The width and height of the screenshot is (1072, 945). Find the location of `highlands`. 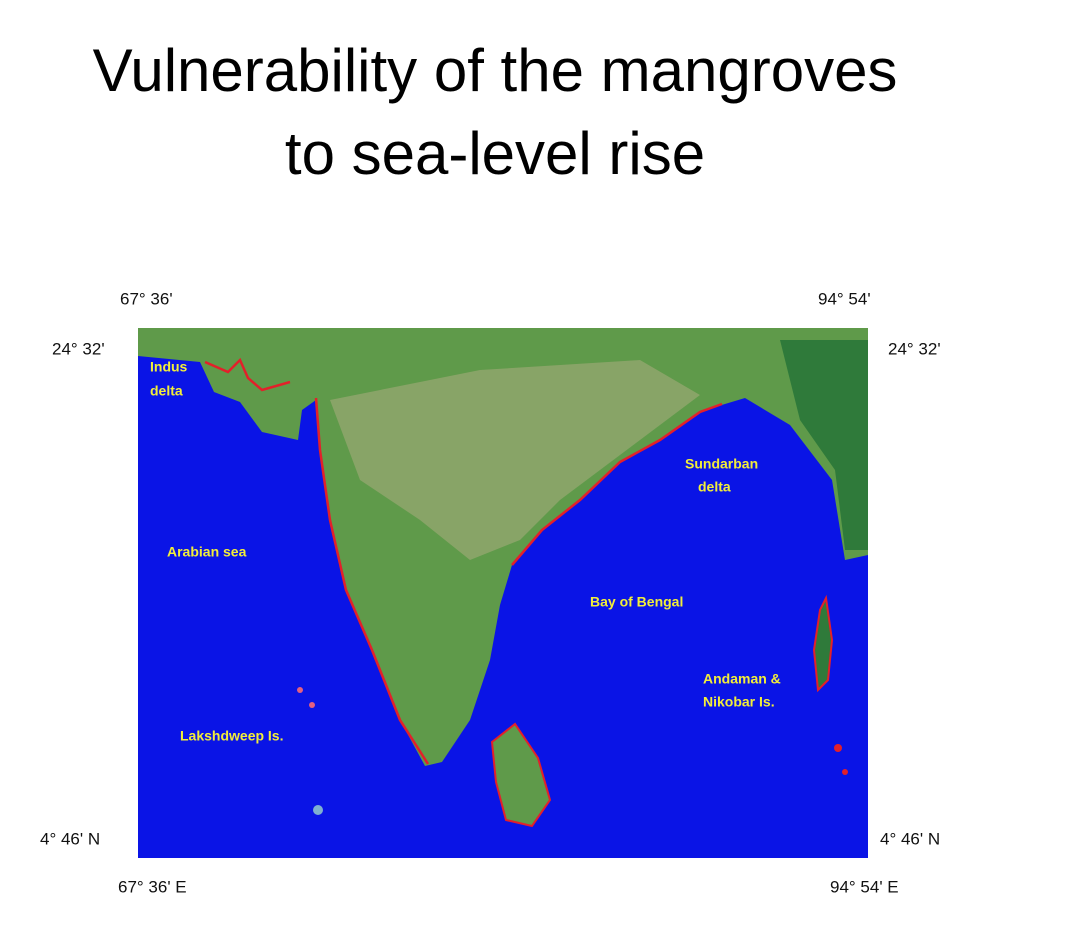

highlands is located at coordinates (515, 460).